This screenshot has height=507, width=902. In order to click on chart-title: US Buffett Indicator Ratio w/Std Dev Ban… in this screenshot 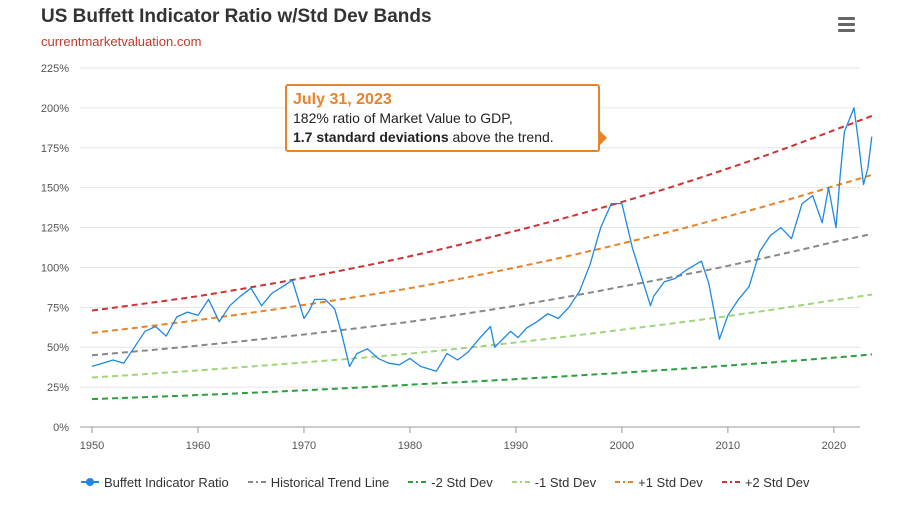, I will do `click(236, 16)`.